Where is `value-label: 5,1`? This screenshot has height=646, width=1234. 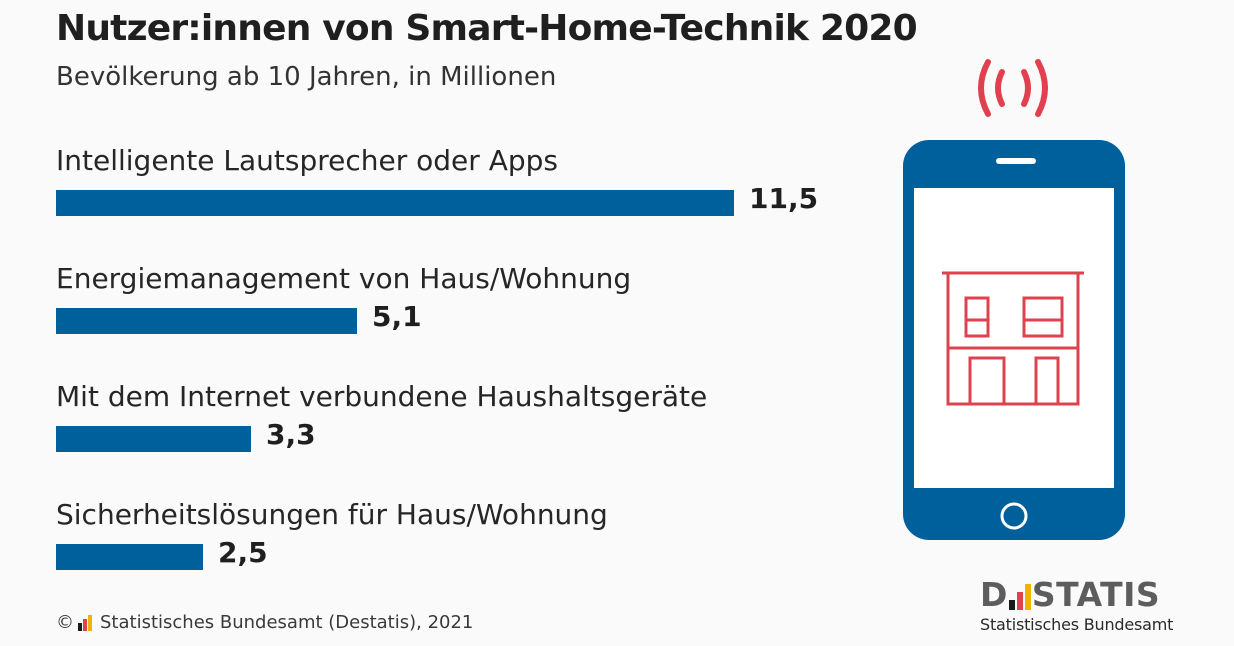
value-label: 5,1 is located at coordinates (397, 316).